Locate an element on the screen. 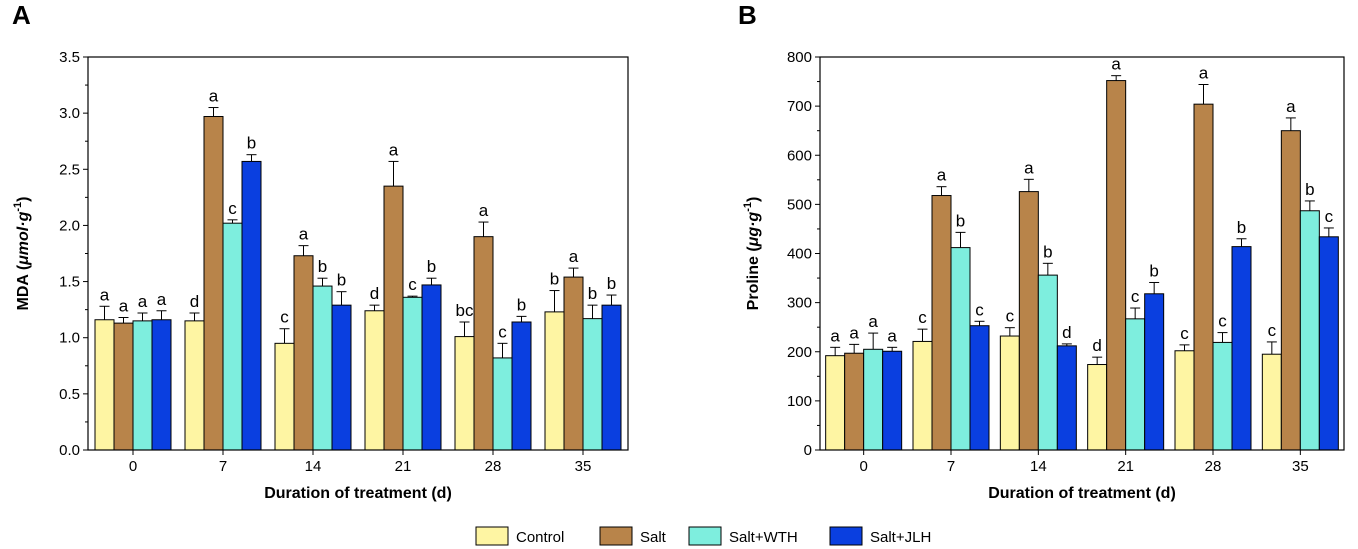 The image size is (1358, 549). y-axis-title-unit: μmol·g is located at coordinates (23, 238).